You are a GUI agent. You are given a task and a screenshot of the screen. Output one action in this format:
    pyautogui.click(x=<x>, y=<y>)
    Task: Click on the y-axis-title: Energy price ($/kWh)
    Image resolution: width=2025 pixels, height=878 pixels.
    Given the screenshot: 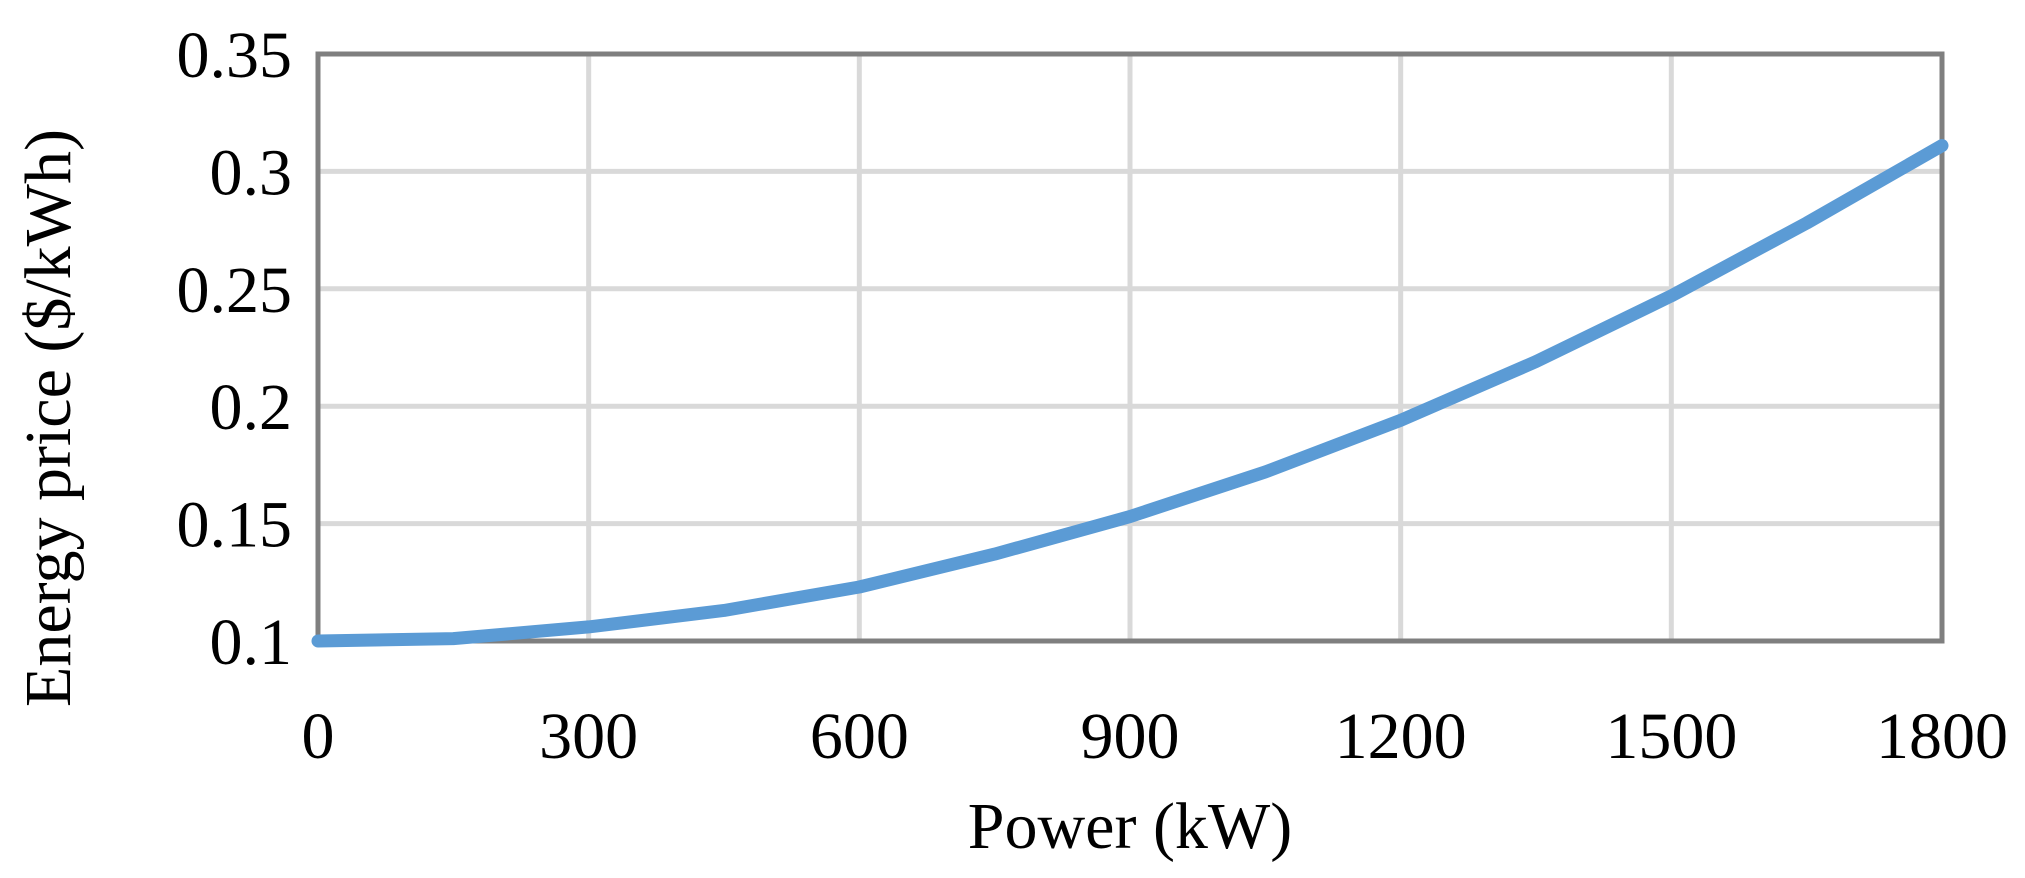 What is the action you would take?
    pyautogui.click(x=48, y=418)
    